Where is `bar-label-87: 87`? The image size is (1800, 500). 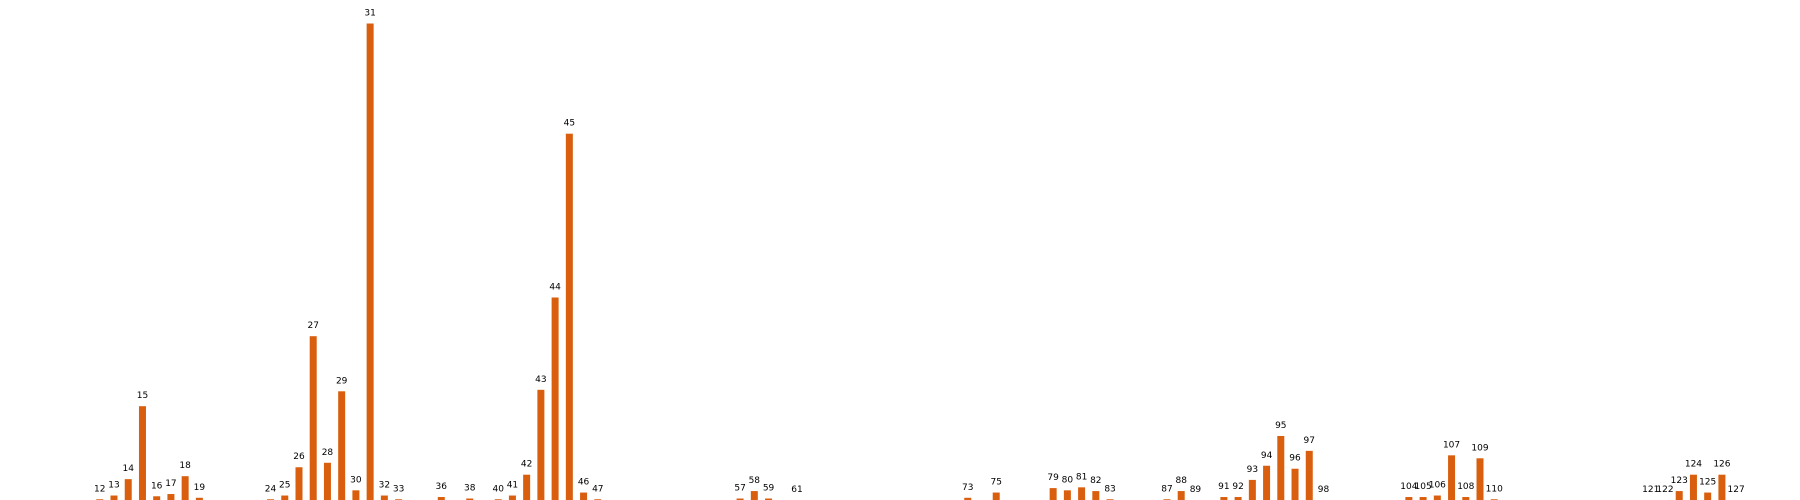 bar-label-87: 87 is located at coordinates (1166, 489).